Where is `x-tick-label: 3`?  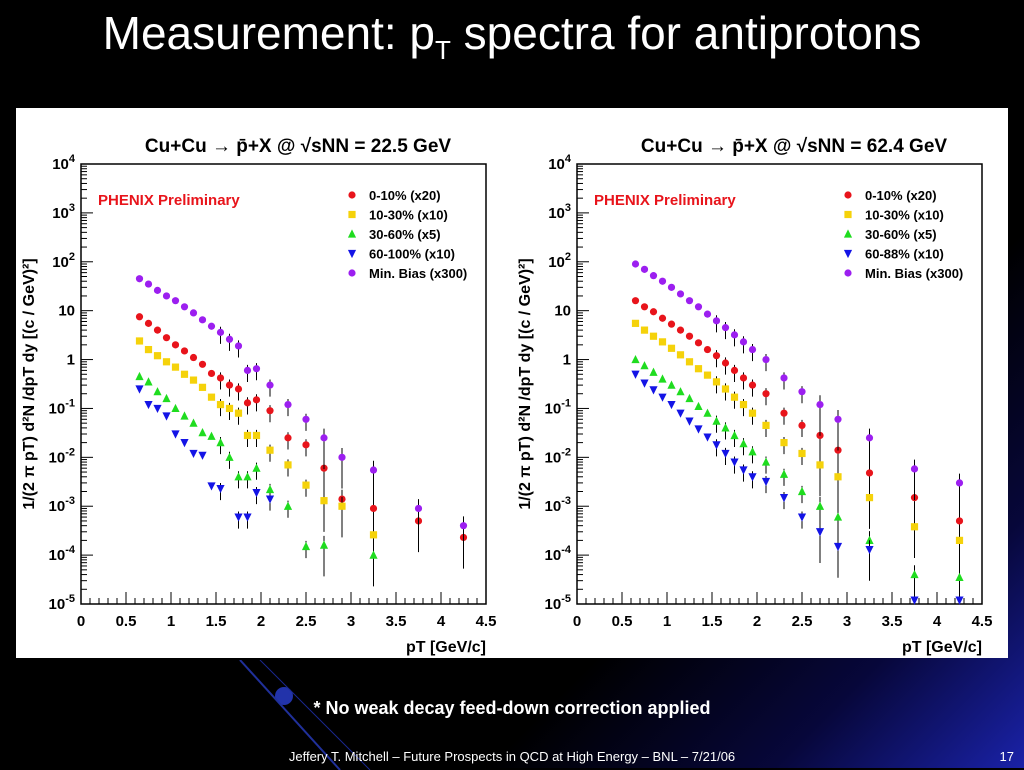 x-tick-label: 3 is located at coordinates (847, 621).